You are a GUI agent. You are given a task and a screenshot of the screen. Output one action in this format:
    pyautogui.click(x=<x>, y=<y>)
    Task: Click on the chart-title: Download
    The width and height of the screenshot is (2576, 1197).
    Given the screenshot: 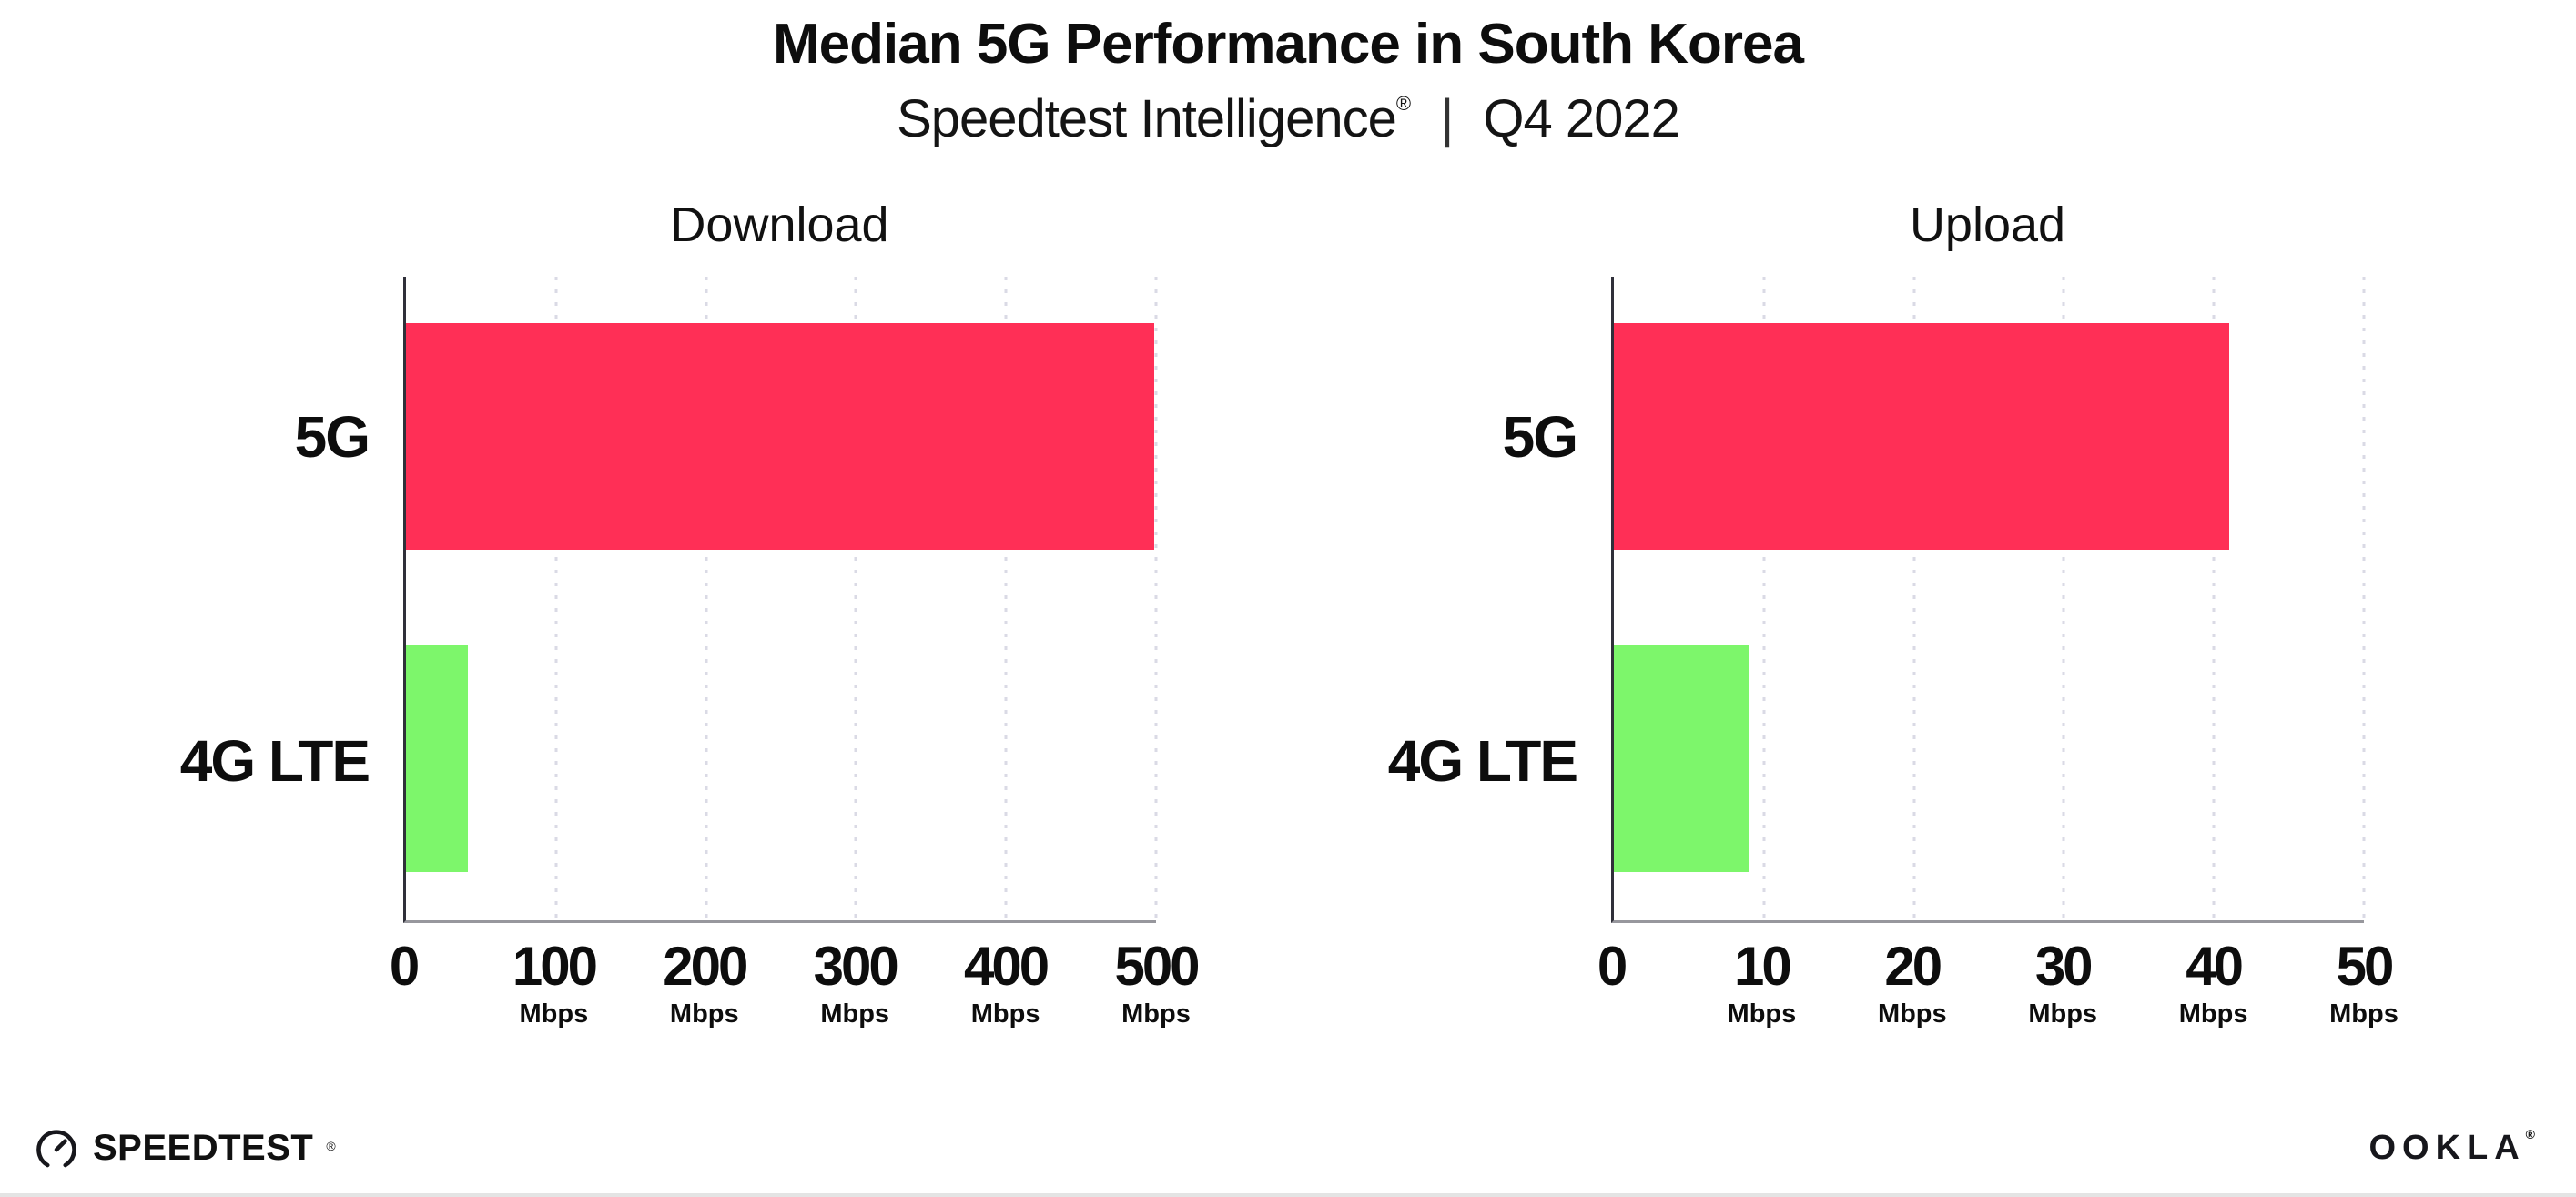 What is the action you would take?
    pyautogui.click(x=779, y=225)
    